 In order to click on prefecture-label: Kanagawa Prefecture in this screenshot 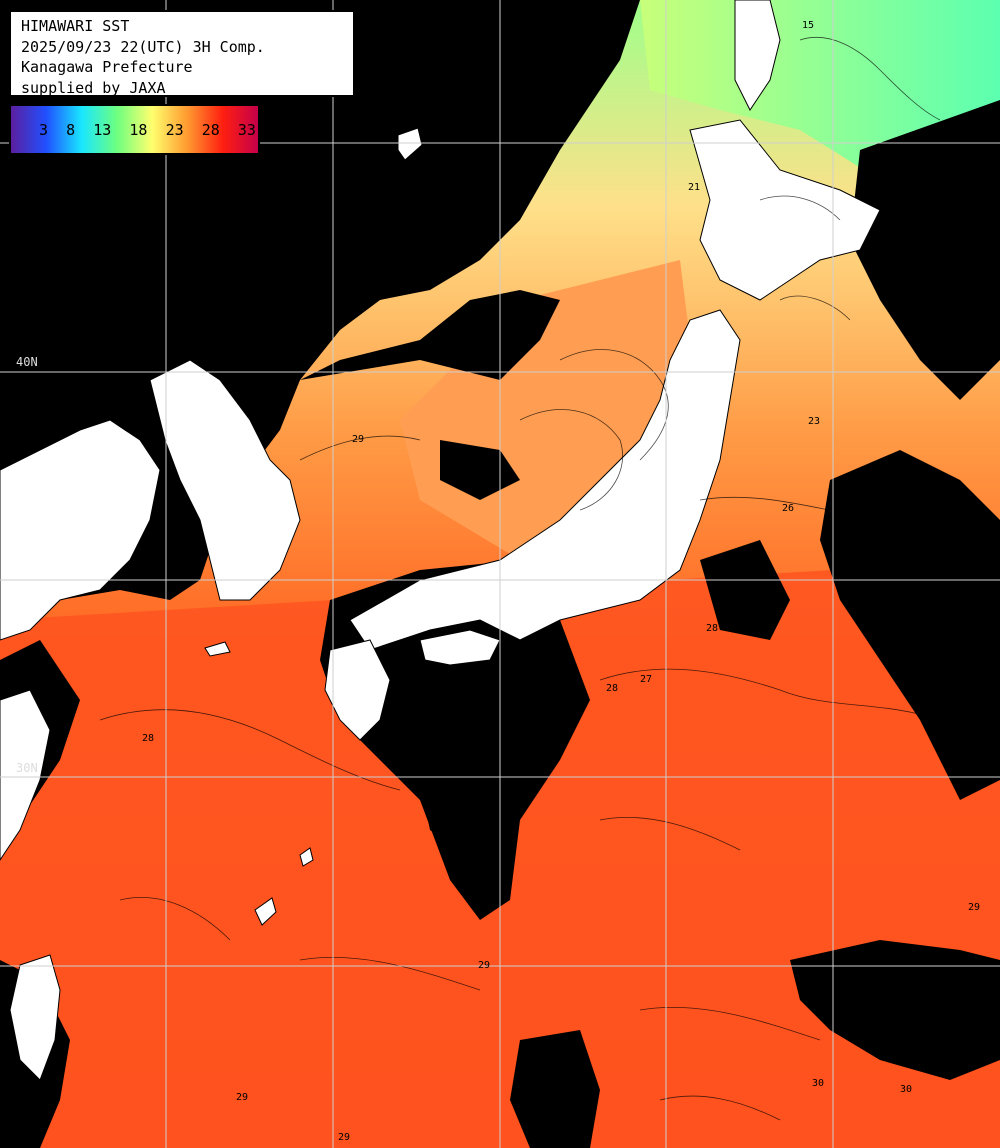, I will do `click(107, 67)`.